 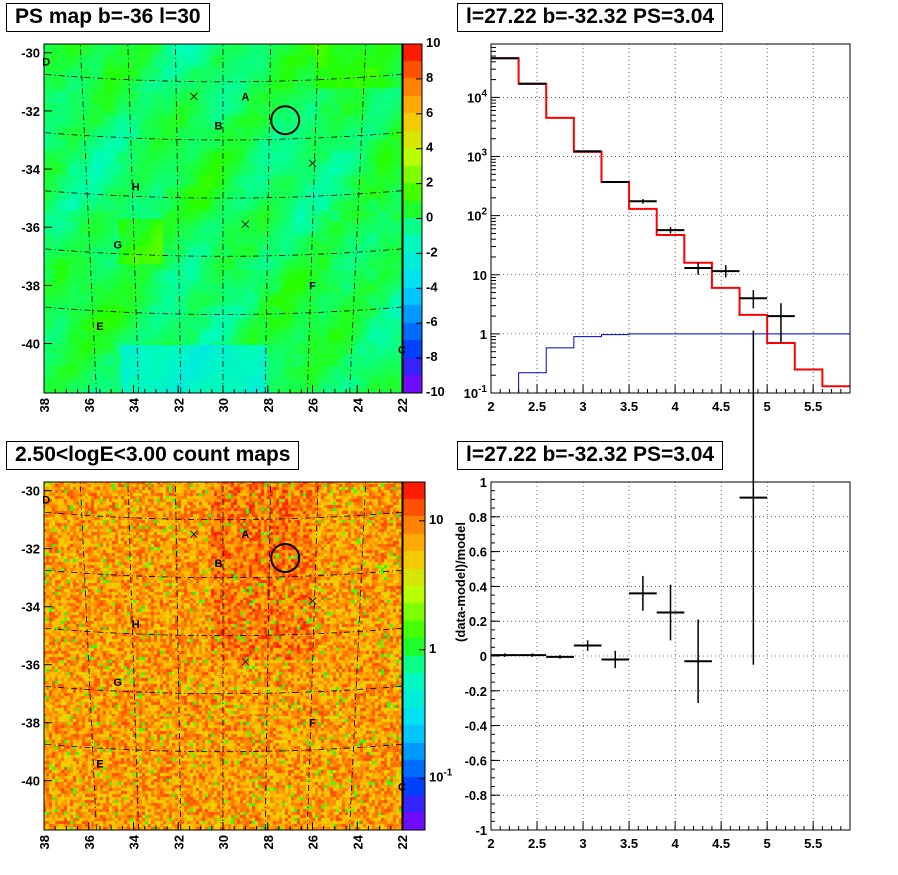 I want to click on residual-x-tick-label: 5.5, so click(x=813, y=843).